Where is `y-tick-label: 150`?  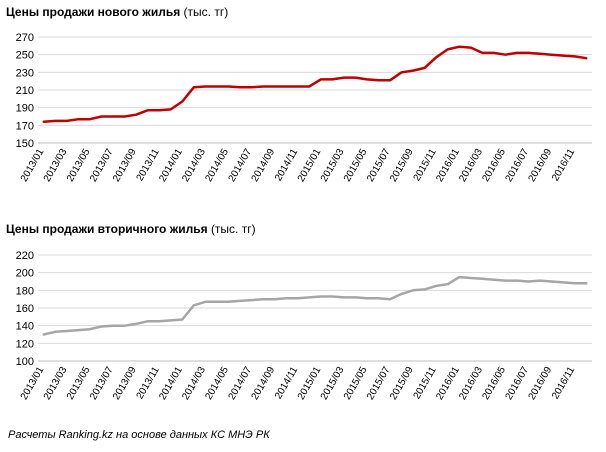
y-tick-label: 150 is located at coordinates (25, 144).